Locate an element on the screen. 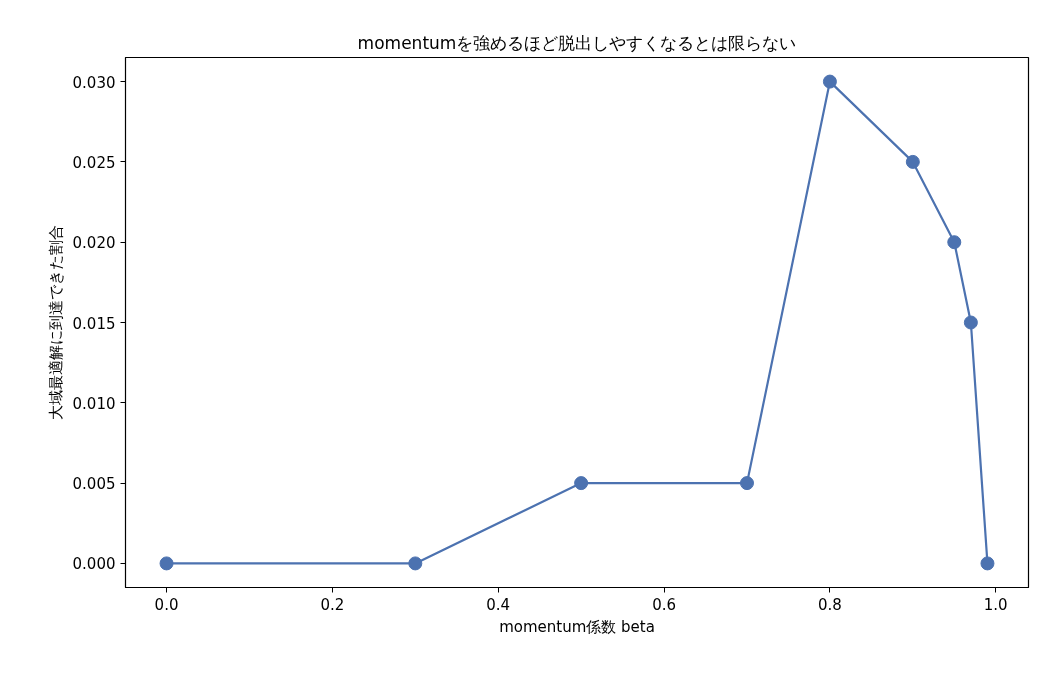 The width and height of the screenshot is (1050, 675). x-tick-label: 0.4 is located at coordinates (498, 604).